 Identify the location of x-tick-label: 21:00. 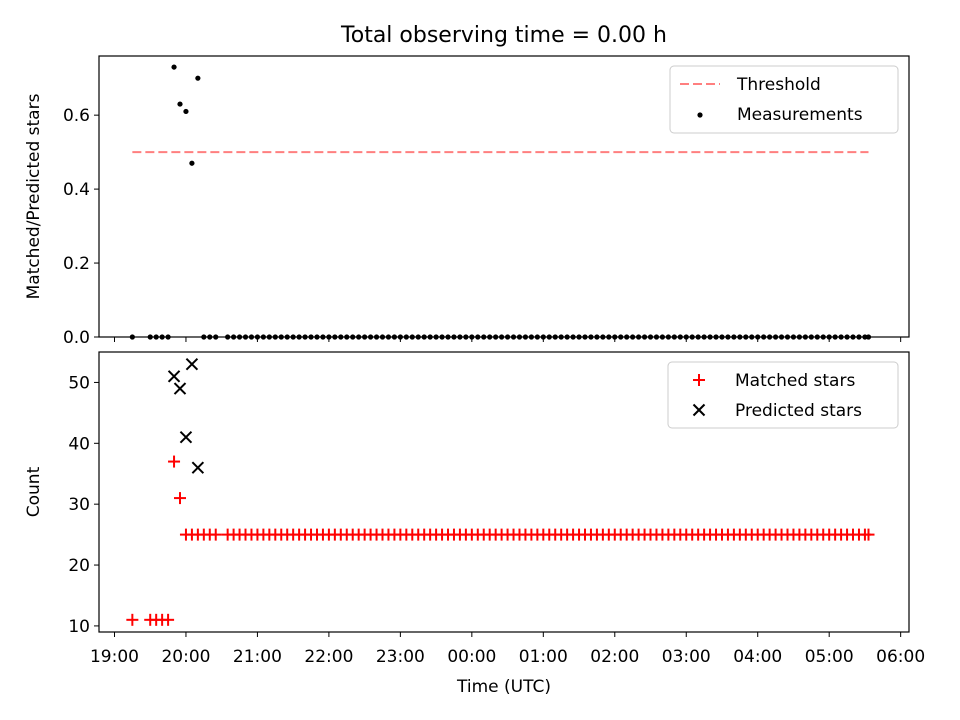
(257, 657).